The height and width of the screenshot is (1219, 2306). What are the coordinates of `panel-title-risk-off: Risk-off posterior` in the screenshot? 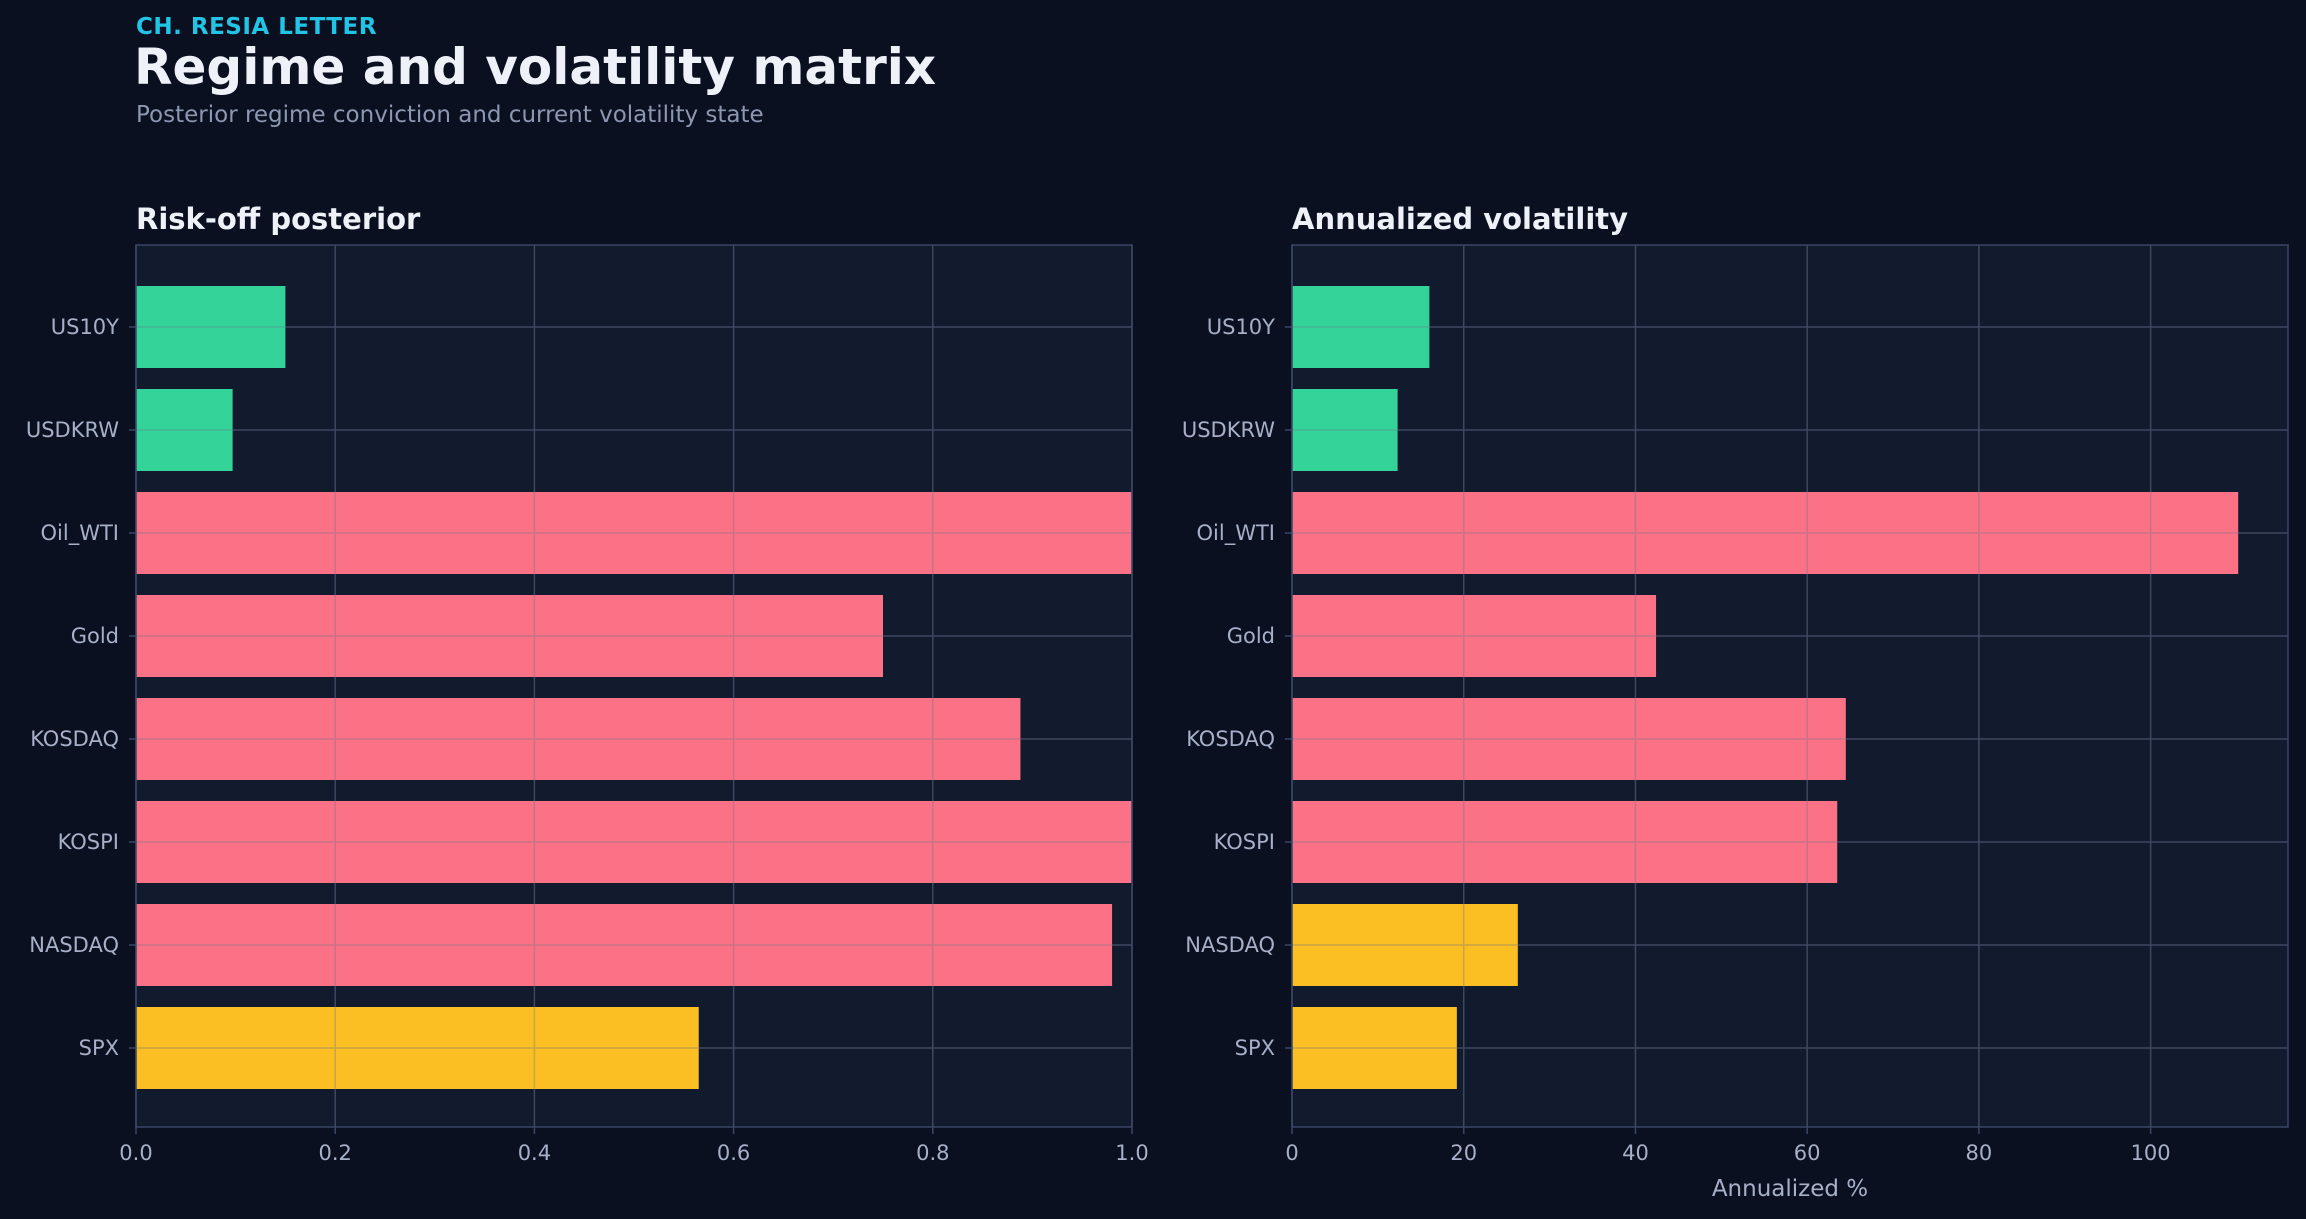 It's located at (278, 219).